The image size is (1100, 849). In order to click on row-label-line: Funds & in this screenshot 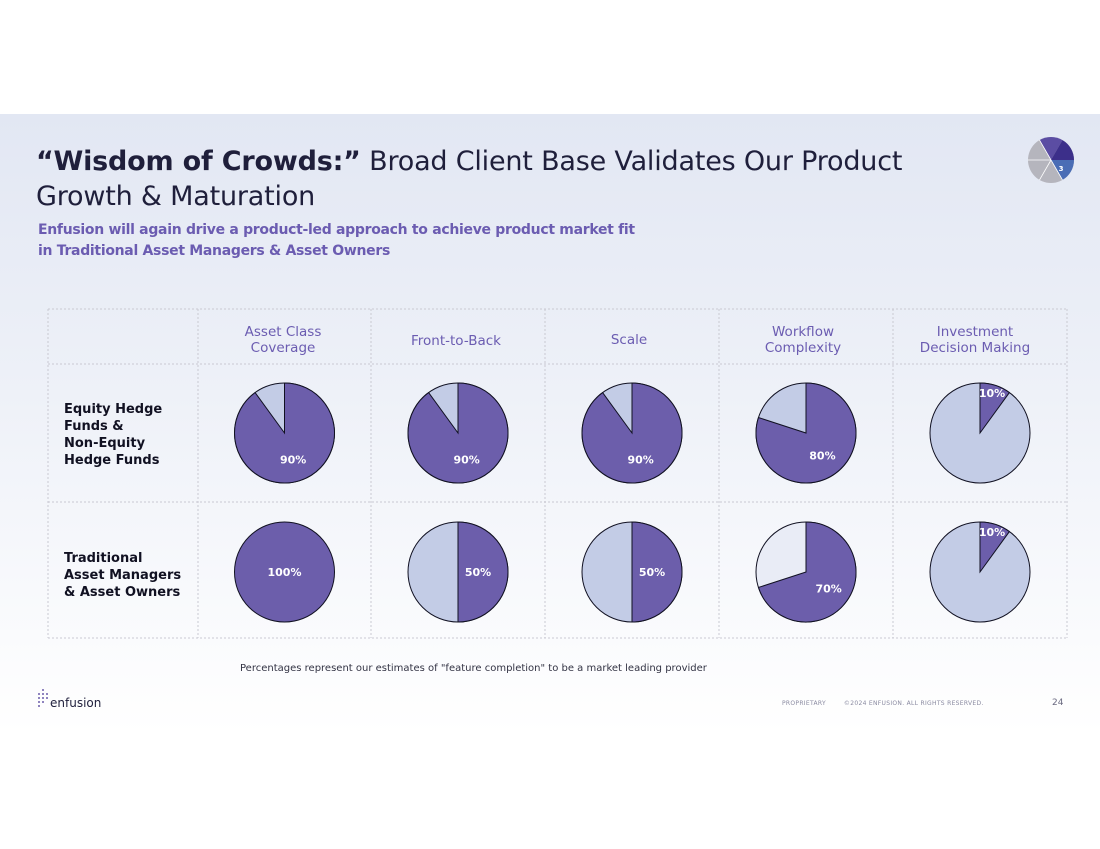, I will do `click(94, 426)`.